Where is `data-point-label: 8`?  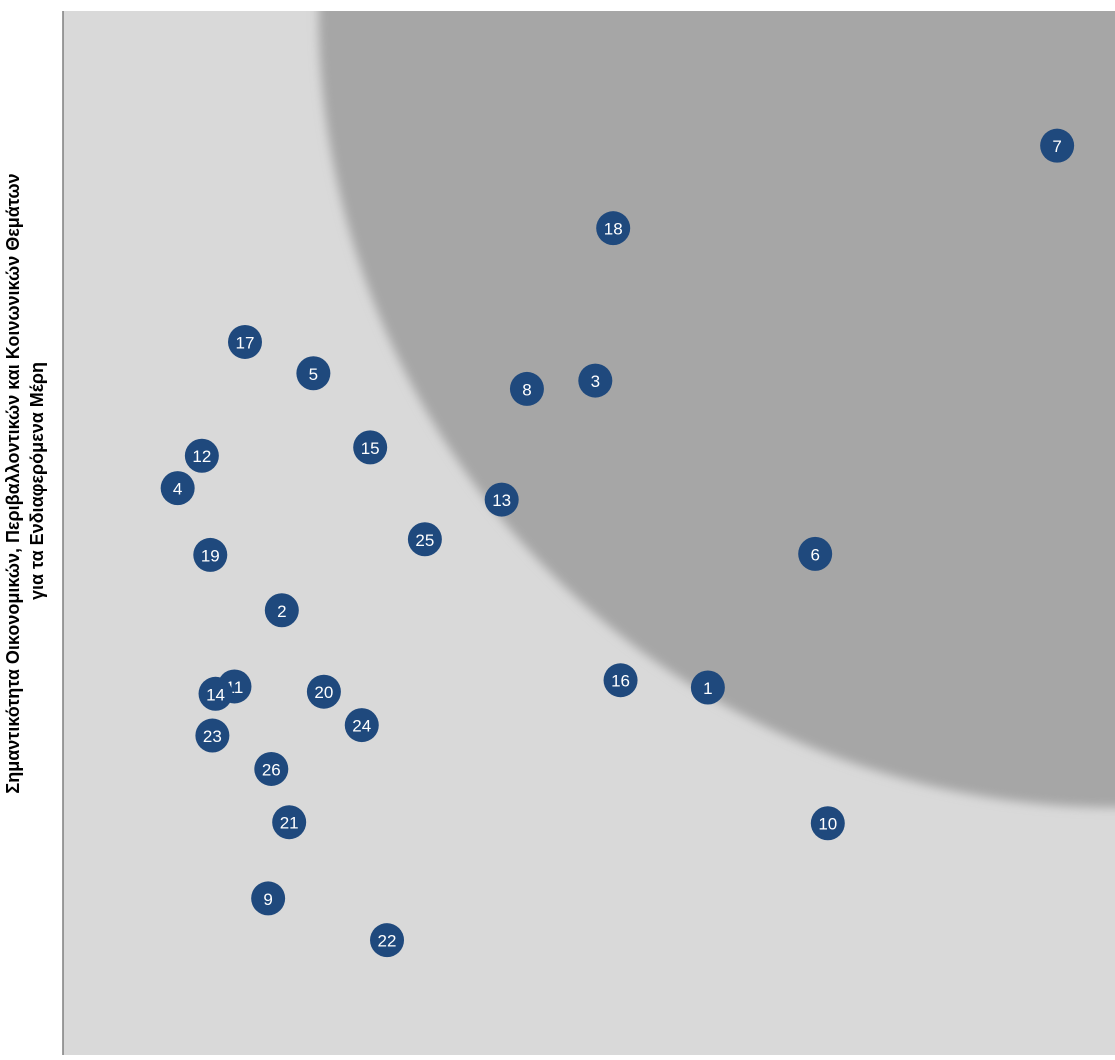
data-point-label: 8 is located at coordinates (526, 389).